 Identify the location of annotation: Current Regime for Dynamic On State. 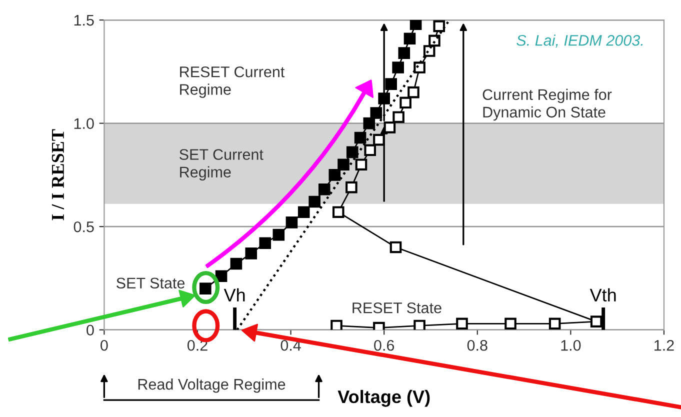
(547, 104).